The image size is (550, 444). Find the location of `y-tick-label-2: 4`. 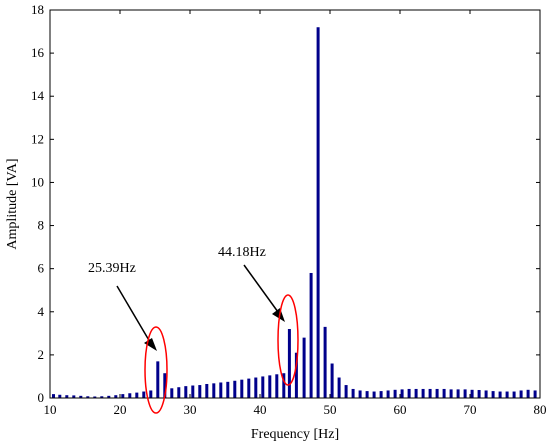

y-tick-label-2: 4 is located at coordinates (41, 311).